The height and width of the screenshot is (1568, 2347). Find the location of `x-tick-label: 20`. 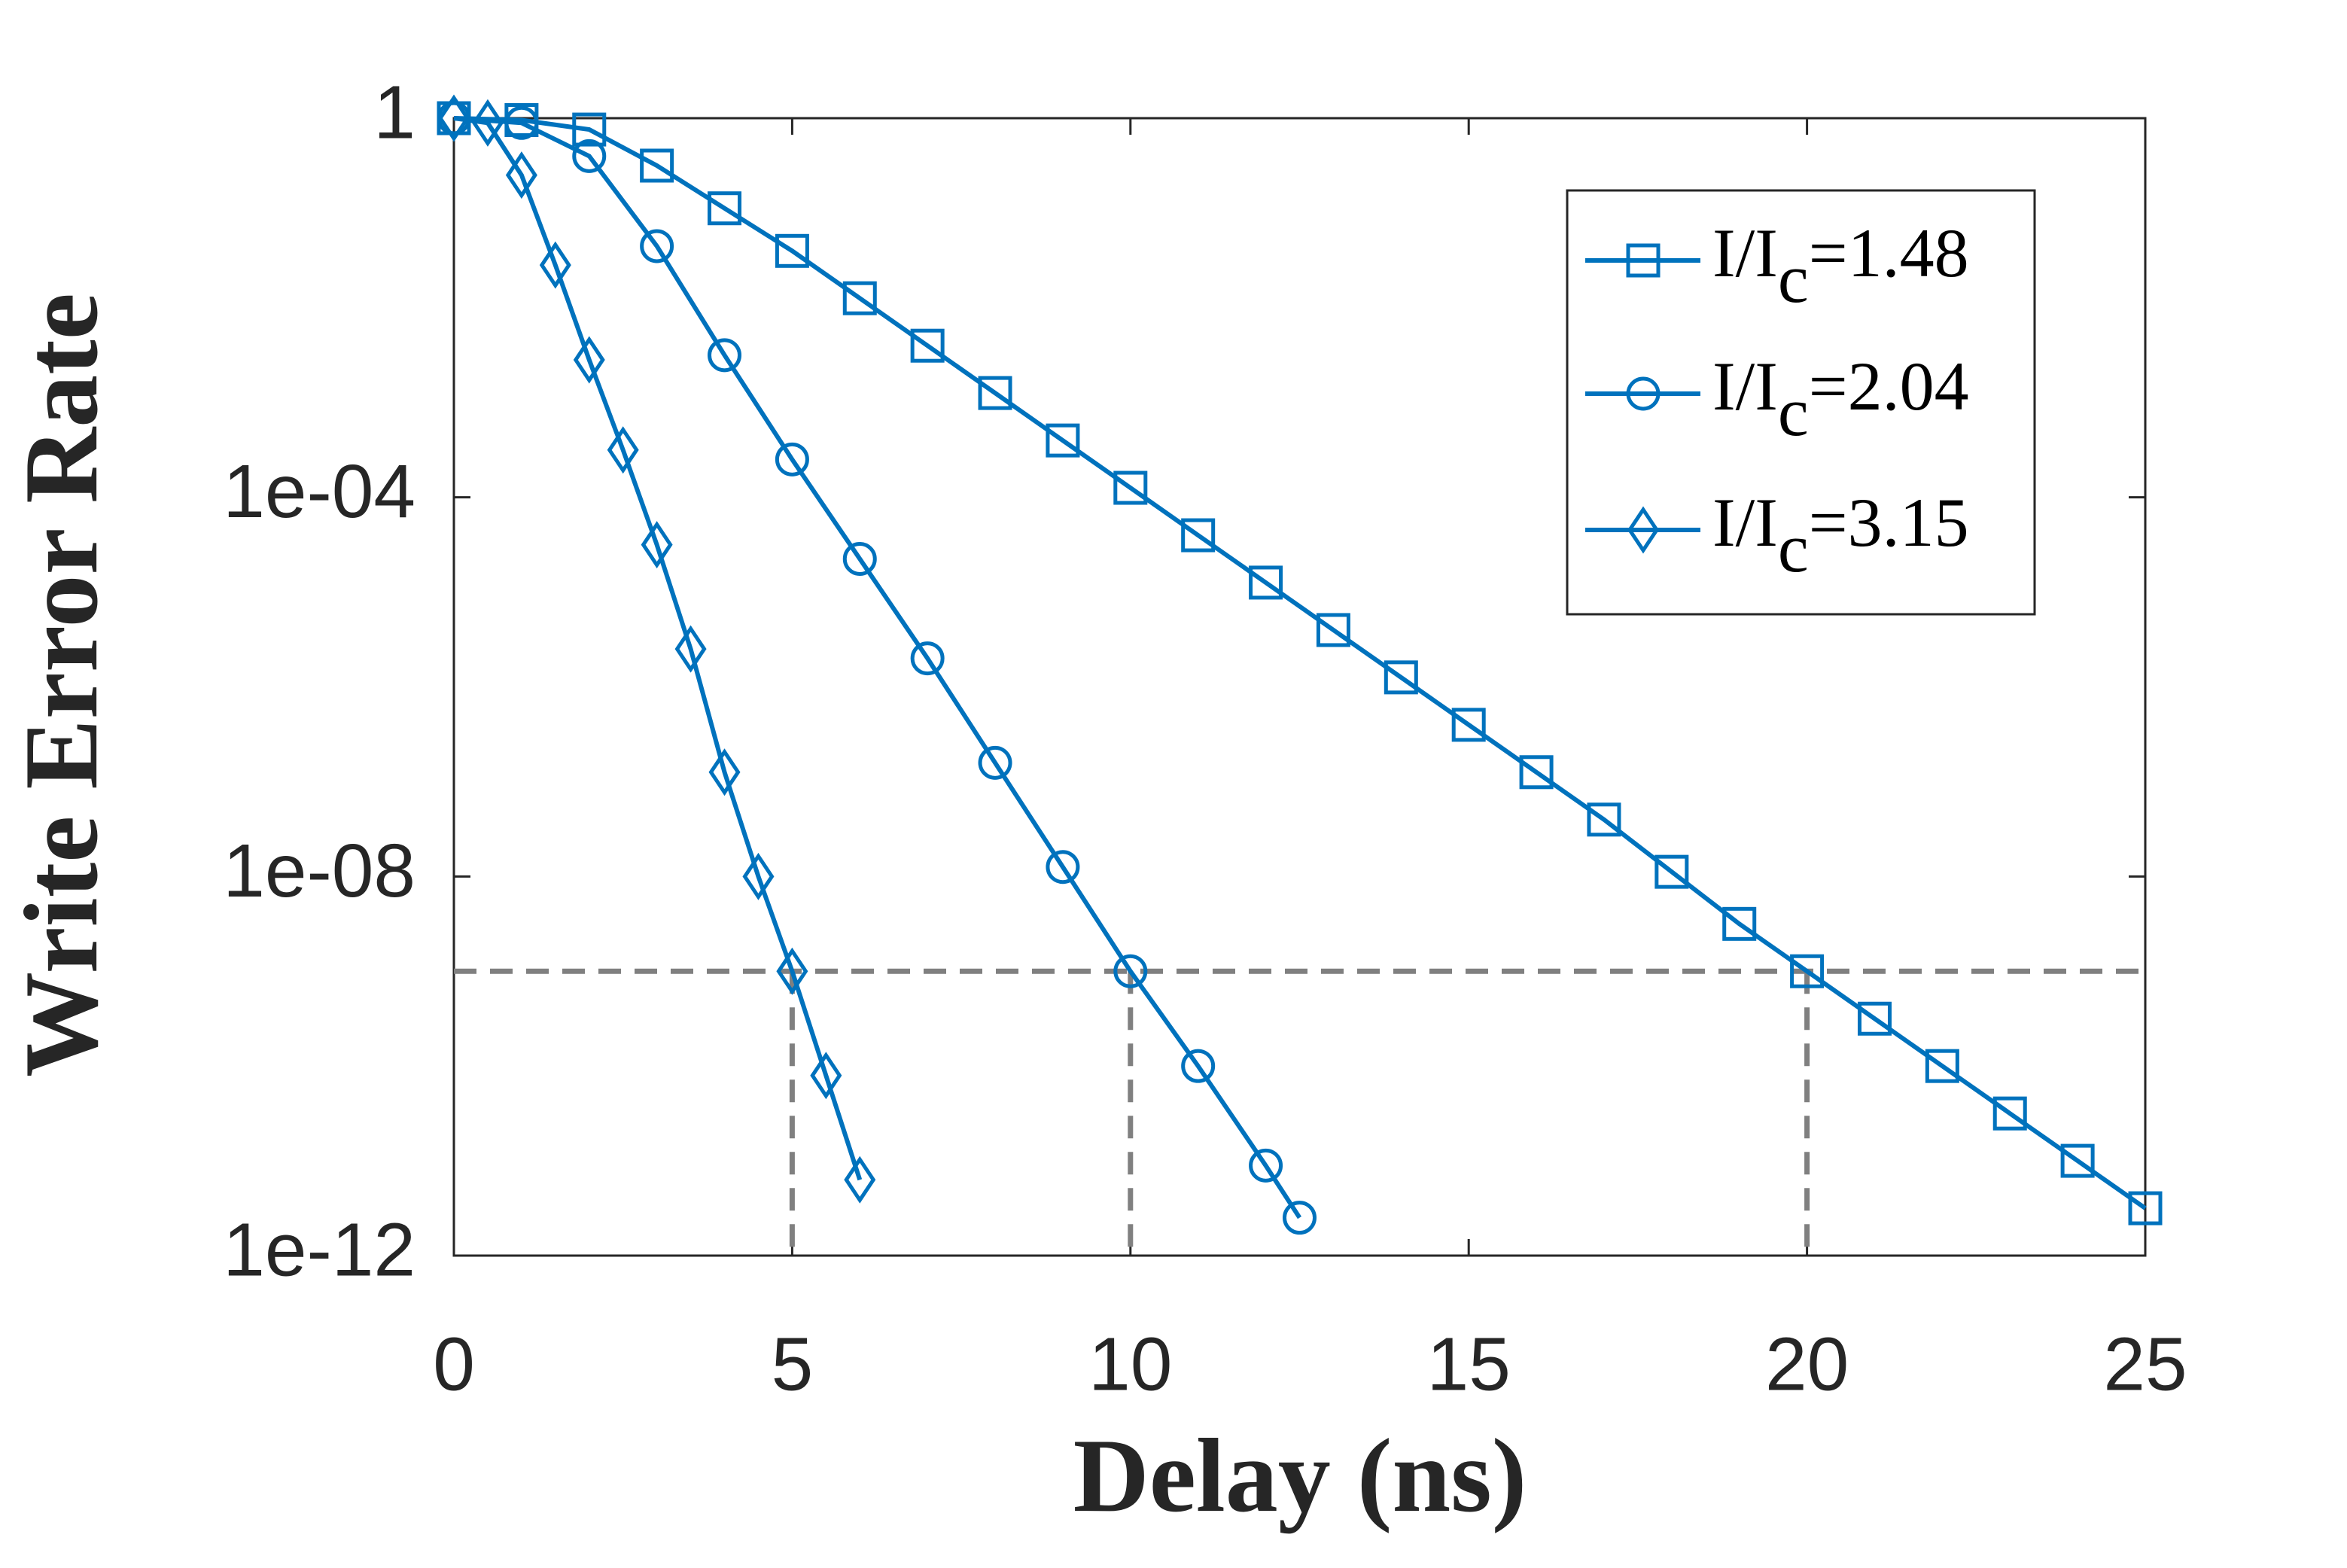

x-tick-label: 20 is located at coordinates (1807, 1364).